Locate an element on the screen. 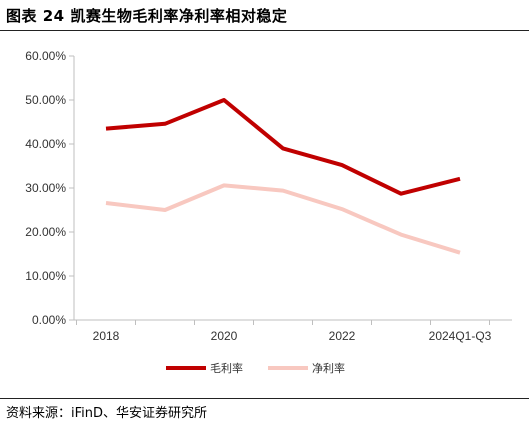 Image resolution: width=529 pixels, height=425 pixels. x-tick-label: 2024Q1-Q3 is located at coordinates (460, 336).